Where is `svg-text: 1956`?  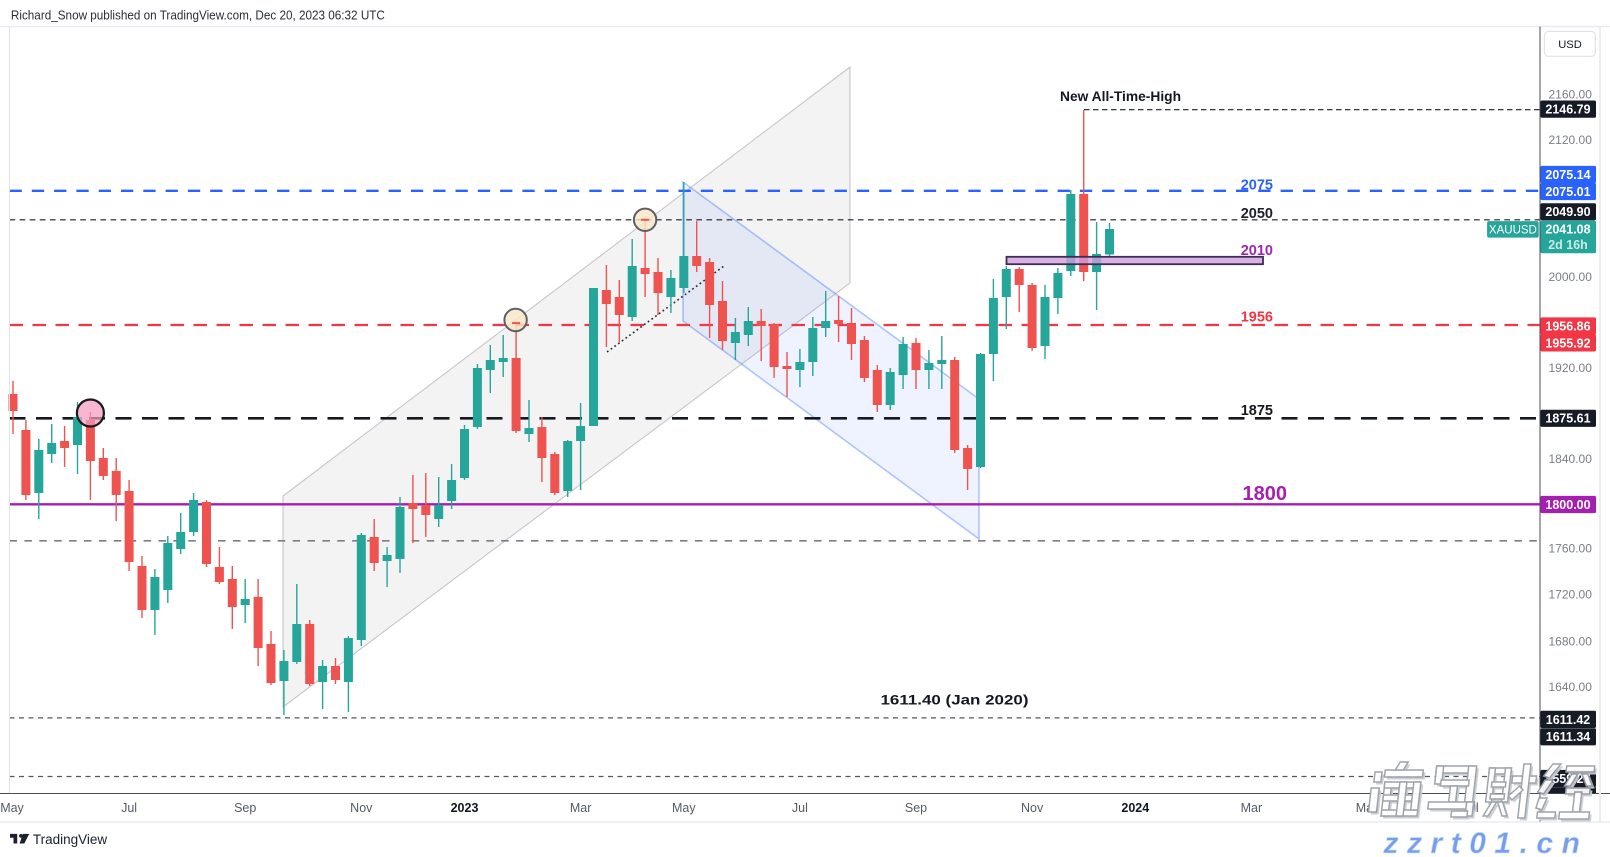
svg-text: 1956 is located at coordinates (1257, 318).